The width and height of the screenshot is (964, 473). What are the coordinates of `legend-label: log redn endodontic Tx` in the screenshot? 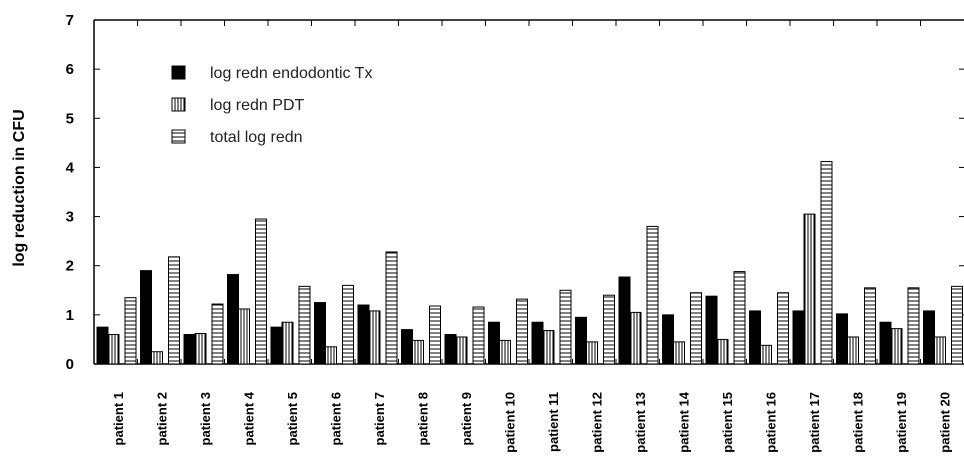 It's located at (291, 73).